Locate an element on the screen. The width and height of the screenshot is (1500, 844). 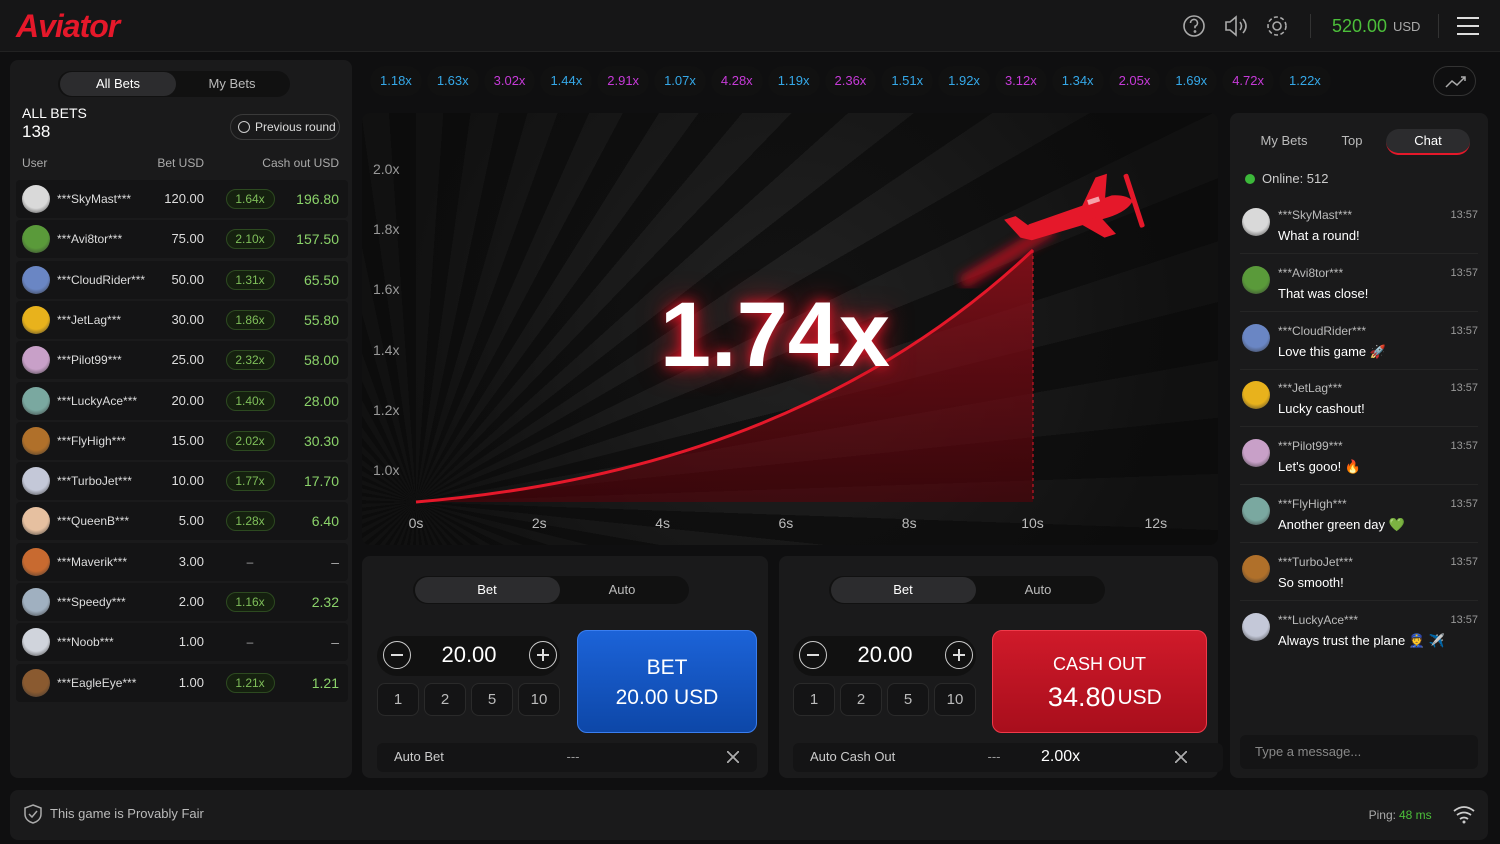
prev-round-label: Previous round is located at coordinates (295, 127).